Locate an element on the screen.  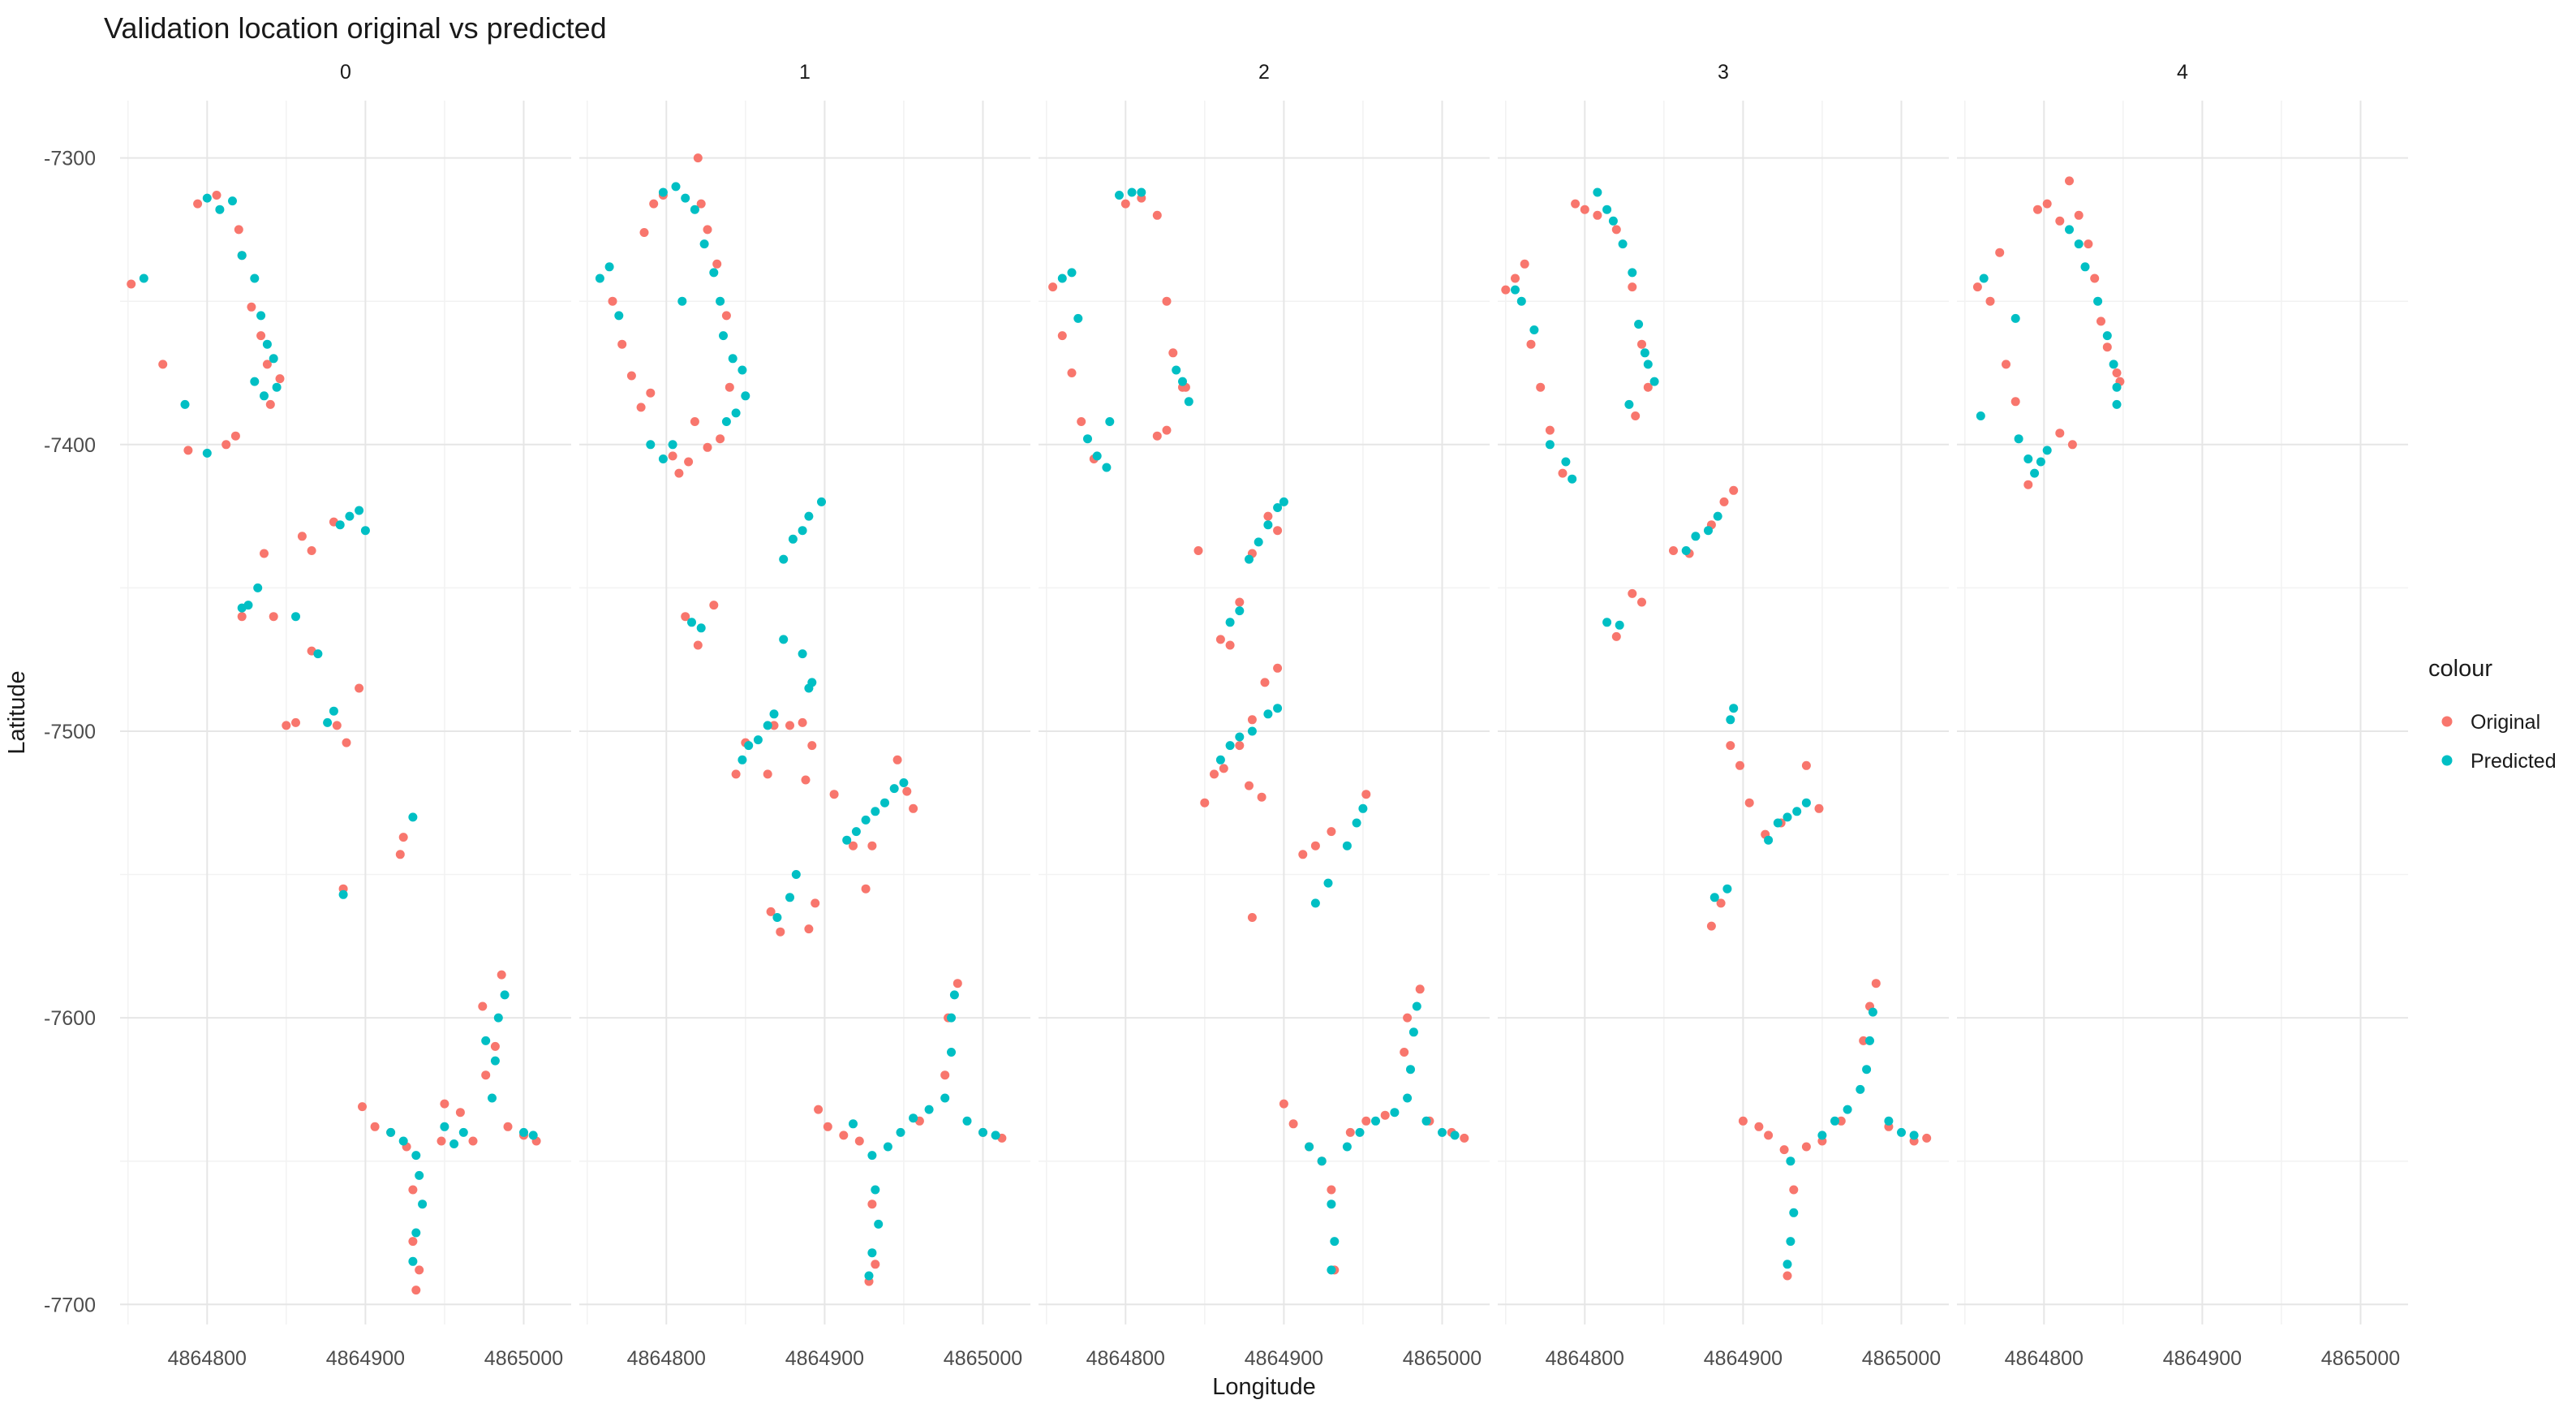
facet-strip-label: 2 is located at coordinates (1264, 72).